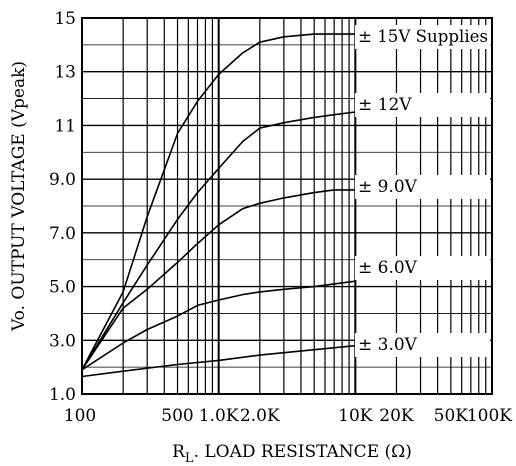 This screenshot has height=466, width=516. I want to click on y-tick-label: 1.0, so click(62, 395).